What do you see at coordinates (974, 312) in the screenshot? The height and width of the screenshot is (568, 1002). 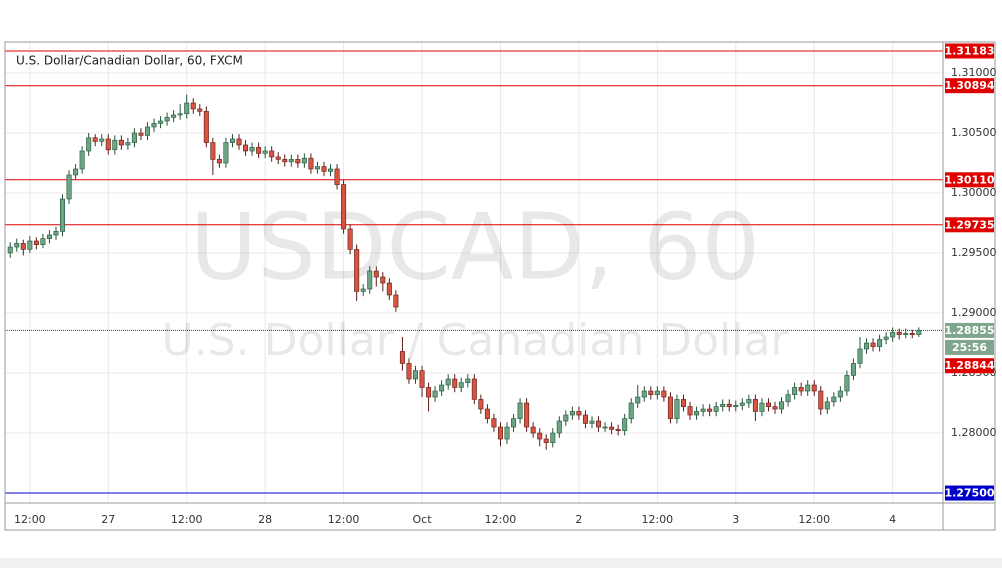 I see `y-tick-label: 1.29000` at bounding box center [974, 312].